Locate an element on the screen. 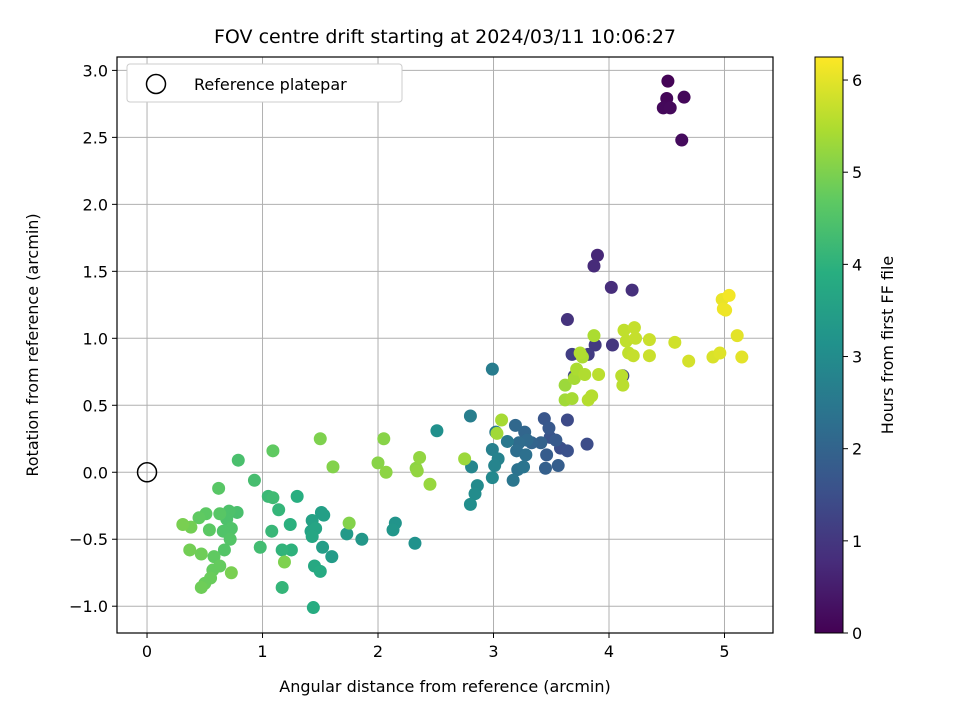 The height and width of the screenshot is (720, 960). x-tick-label: 2 is located at coordinates (378, 651).